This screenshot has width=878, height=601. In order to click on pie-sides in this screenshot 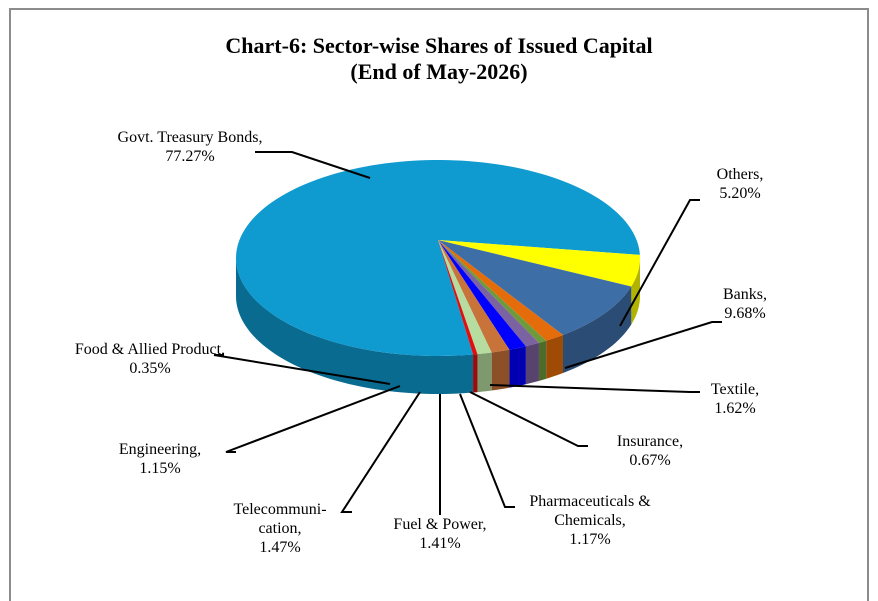, I will do `click(438, 326)`.